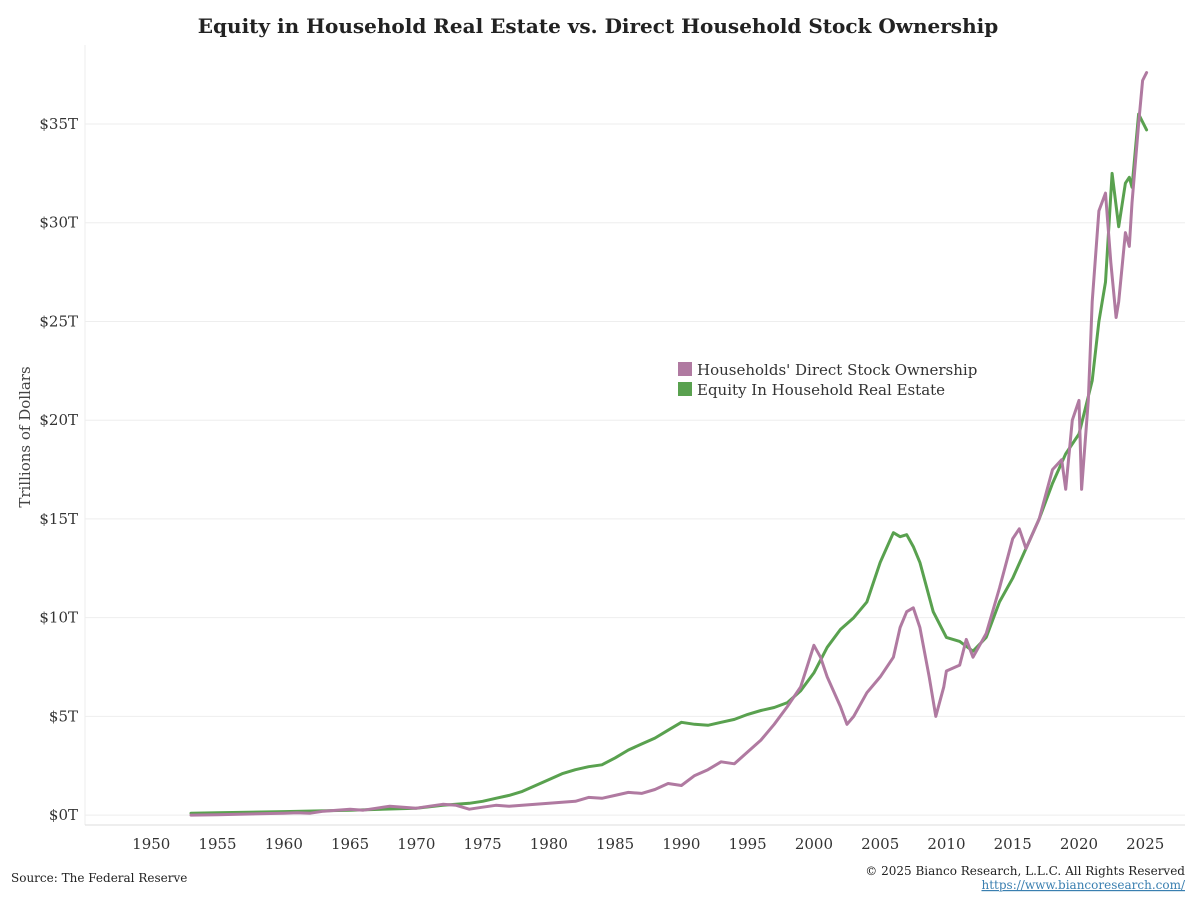 The image size is (1200, 900). I want to click on source-note: Source: The Federal Reserve, so click(99, 878).